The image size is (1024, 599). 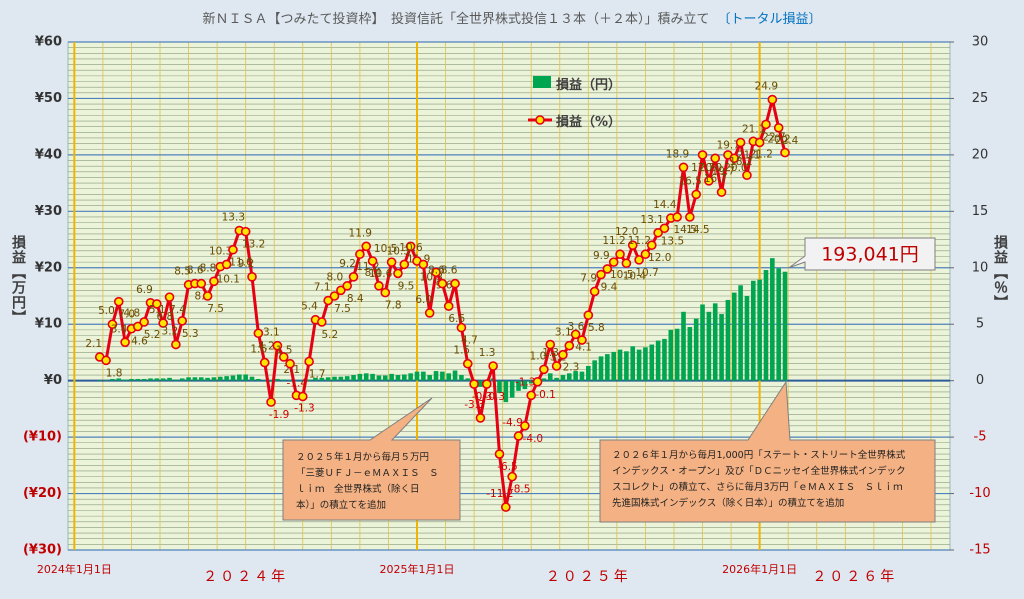 I want to click on data-label: 7.1, so click(x=322, y=288).